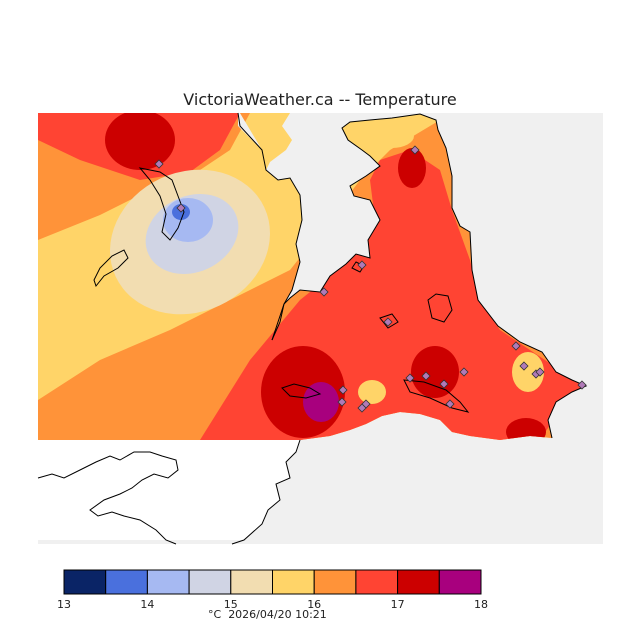  I want to click on southern-land, so click(169, 490).